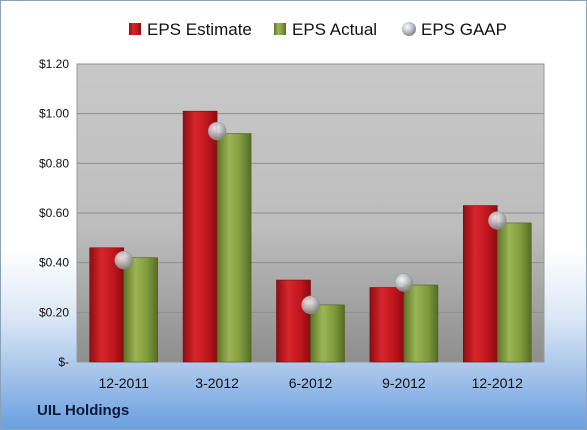 This screenshot has height=430, width=587. I want to click on y-tick-label: $-, so click(63, 362).